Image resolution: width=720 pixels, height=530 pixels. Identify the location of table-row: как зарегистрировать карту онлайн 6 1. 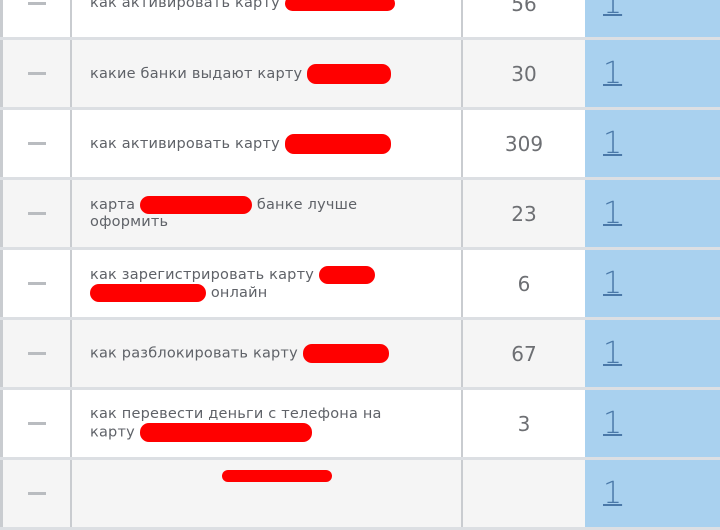
(360, 285).